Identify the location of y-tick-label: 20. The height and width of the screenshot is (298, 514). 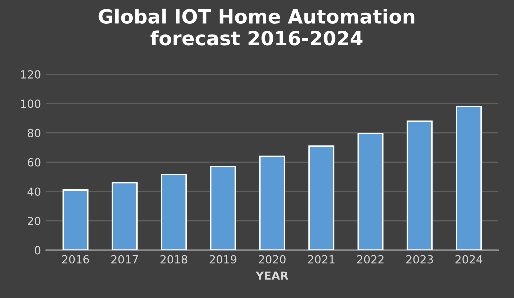
(34, 221).